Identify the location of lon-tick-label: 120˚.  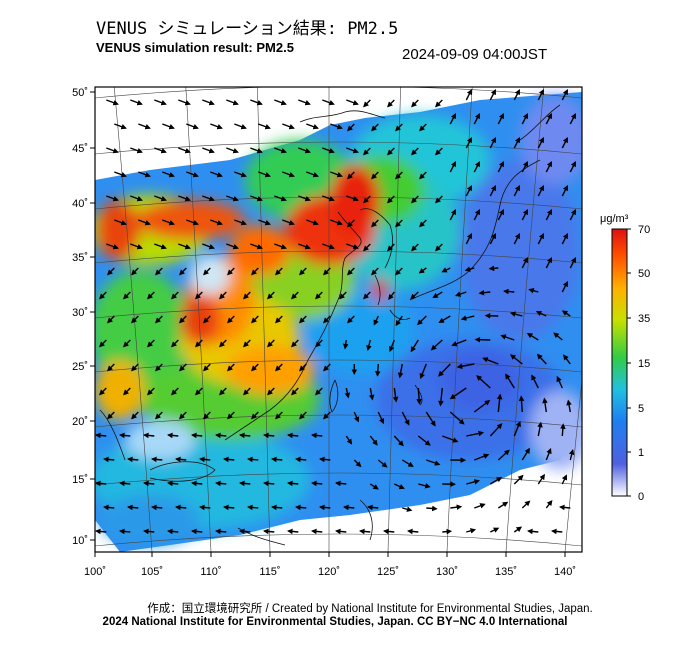
(329, 572).